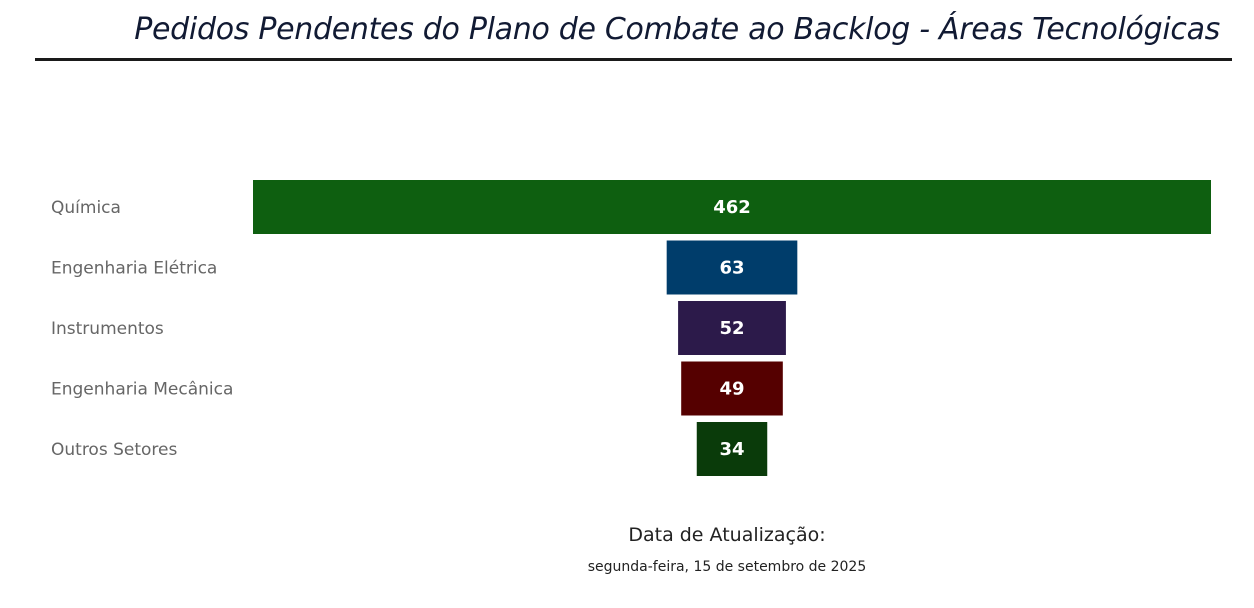 This screenshot has width=1254, height=608. What do you see at coordinates (731, 389) in the screenshot?
I see `data-label-3: 49` at bounding box center [731, 389].